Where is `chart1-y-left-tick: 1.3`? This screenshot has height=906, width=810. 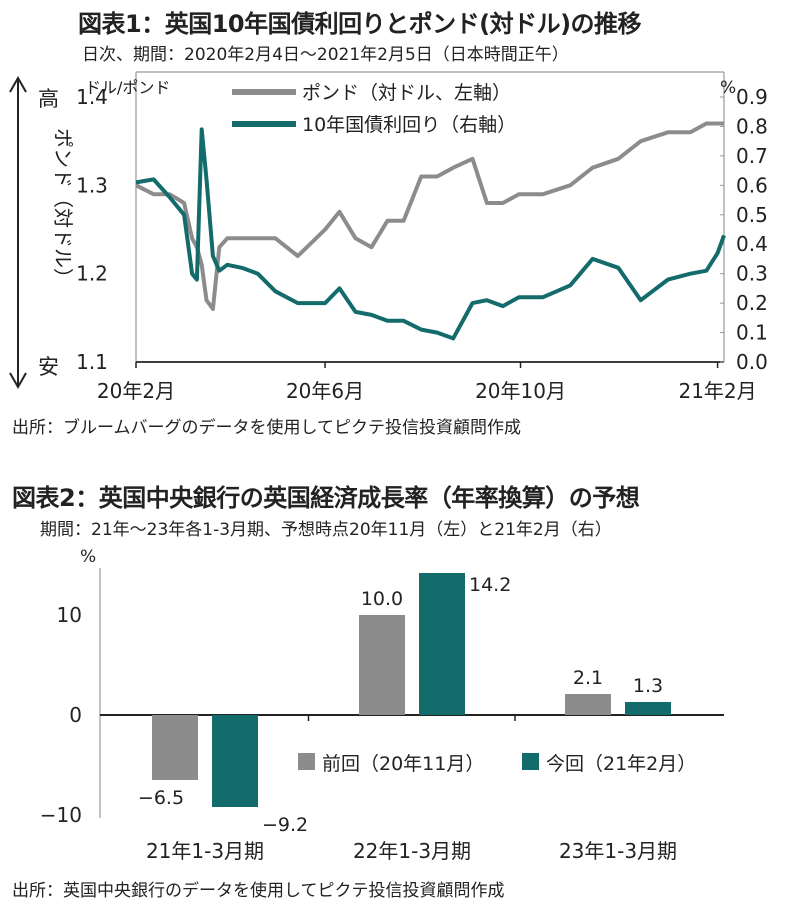 chart1-y-left-tick: 1.3 is located at coordinates (92, 185).